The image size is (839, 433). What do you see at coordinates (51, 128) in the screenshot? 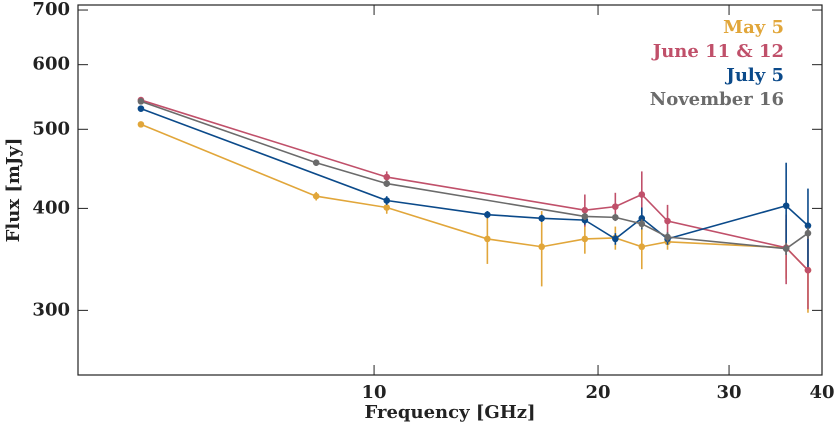
I see `y-tick-label: 500` at bounding box center [51, 128].